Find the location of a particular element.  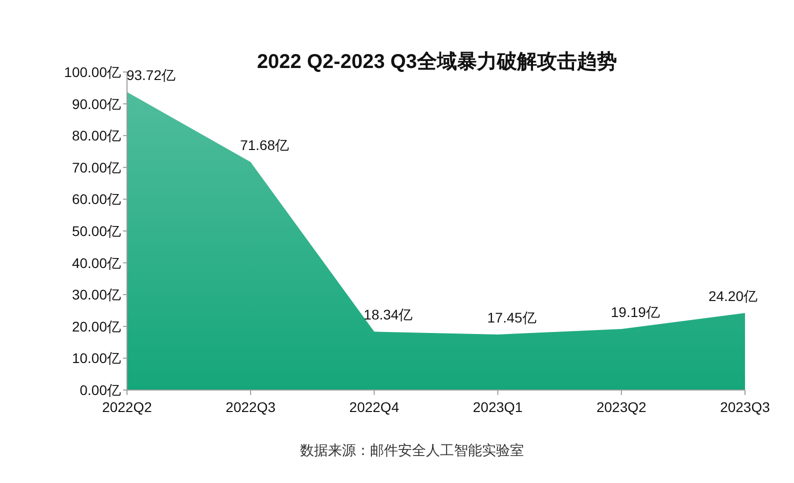

y-tick-label: 50.00亿 is located at coordinates (96, 231).